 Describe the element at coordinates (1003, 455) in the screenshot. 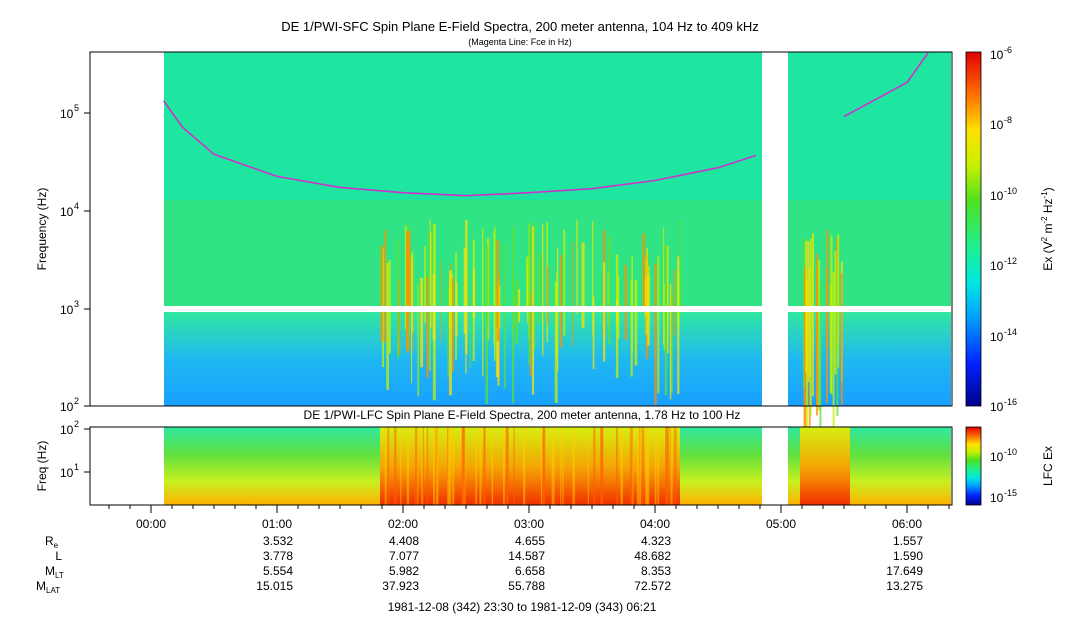

I see `lfc-cbar-tick-1e-10: 10 -10` at that location.